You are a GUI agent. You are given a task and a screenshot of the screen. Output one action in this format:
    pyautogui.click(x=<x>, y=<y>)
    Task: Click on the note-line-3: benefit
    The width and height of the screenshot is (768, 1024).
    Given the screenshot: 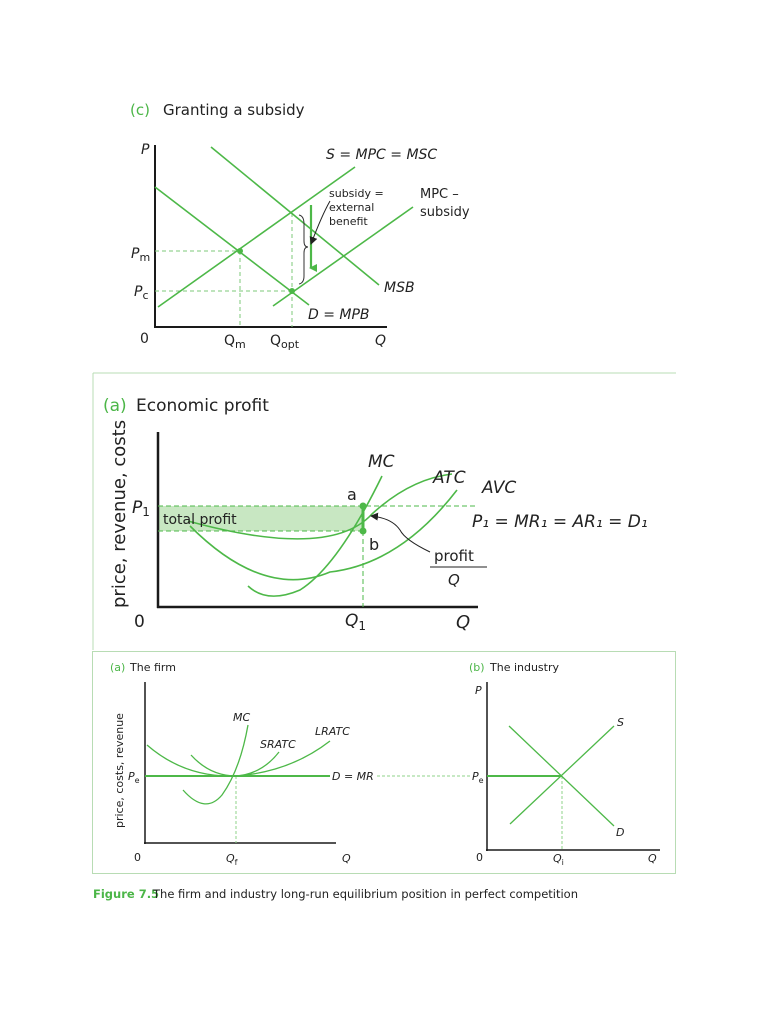 What is the action you would take?
    pyautogui.click(x=348, y=221)
    